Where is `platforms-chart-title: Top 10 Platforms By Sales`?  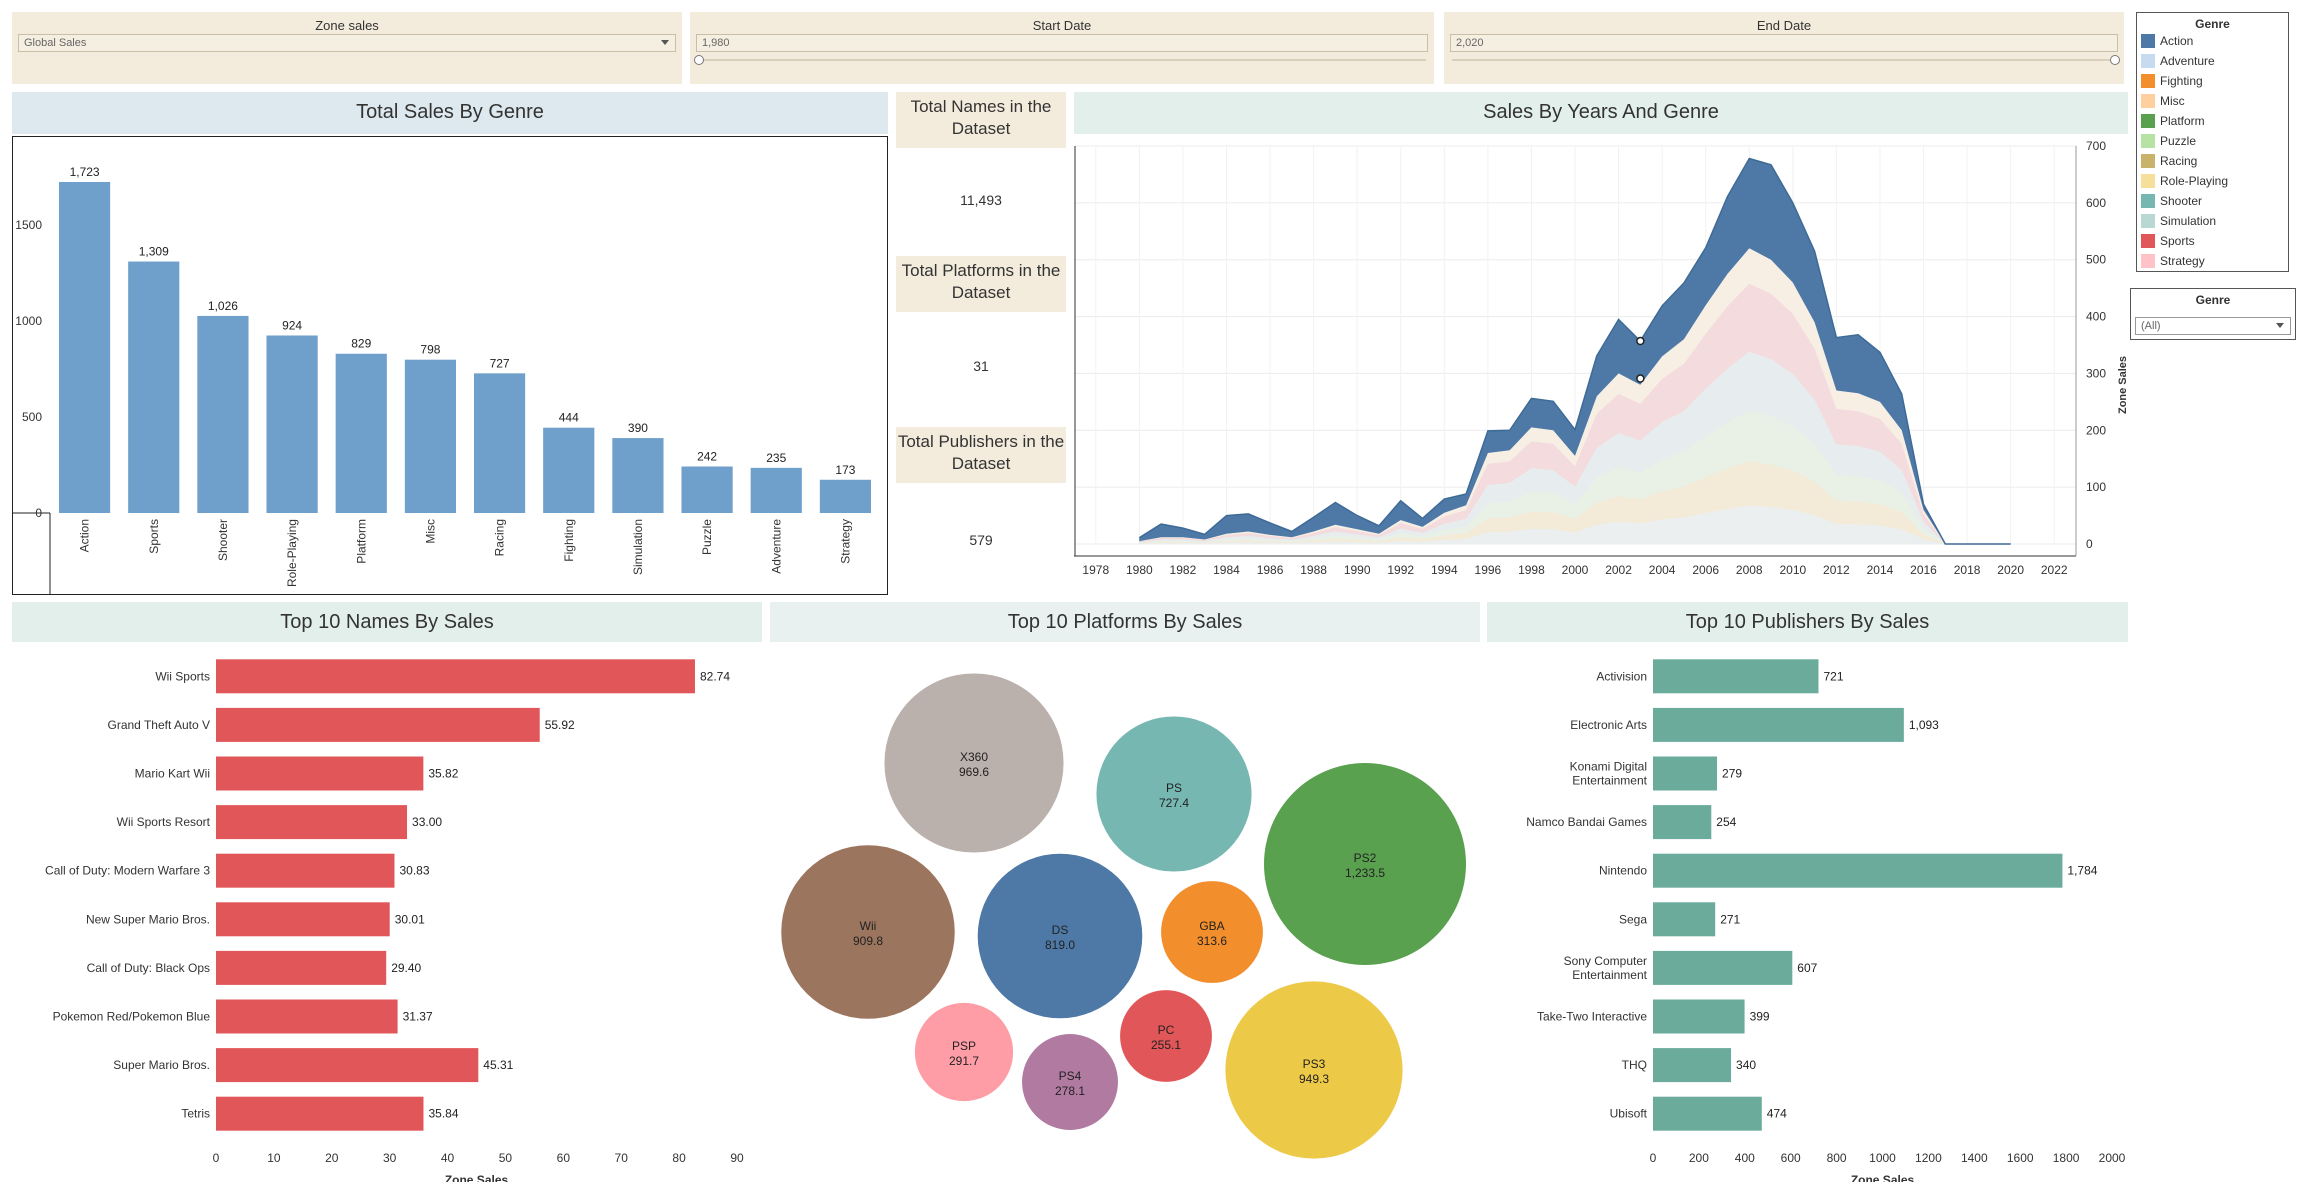 platforms-chart-title: Top 10 Platforms By Sales is located at coordinates (1125, 622).